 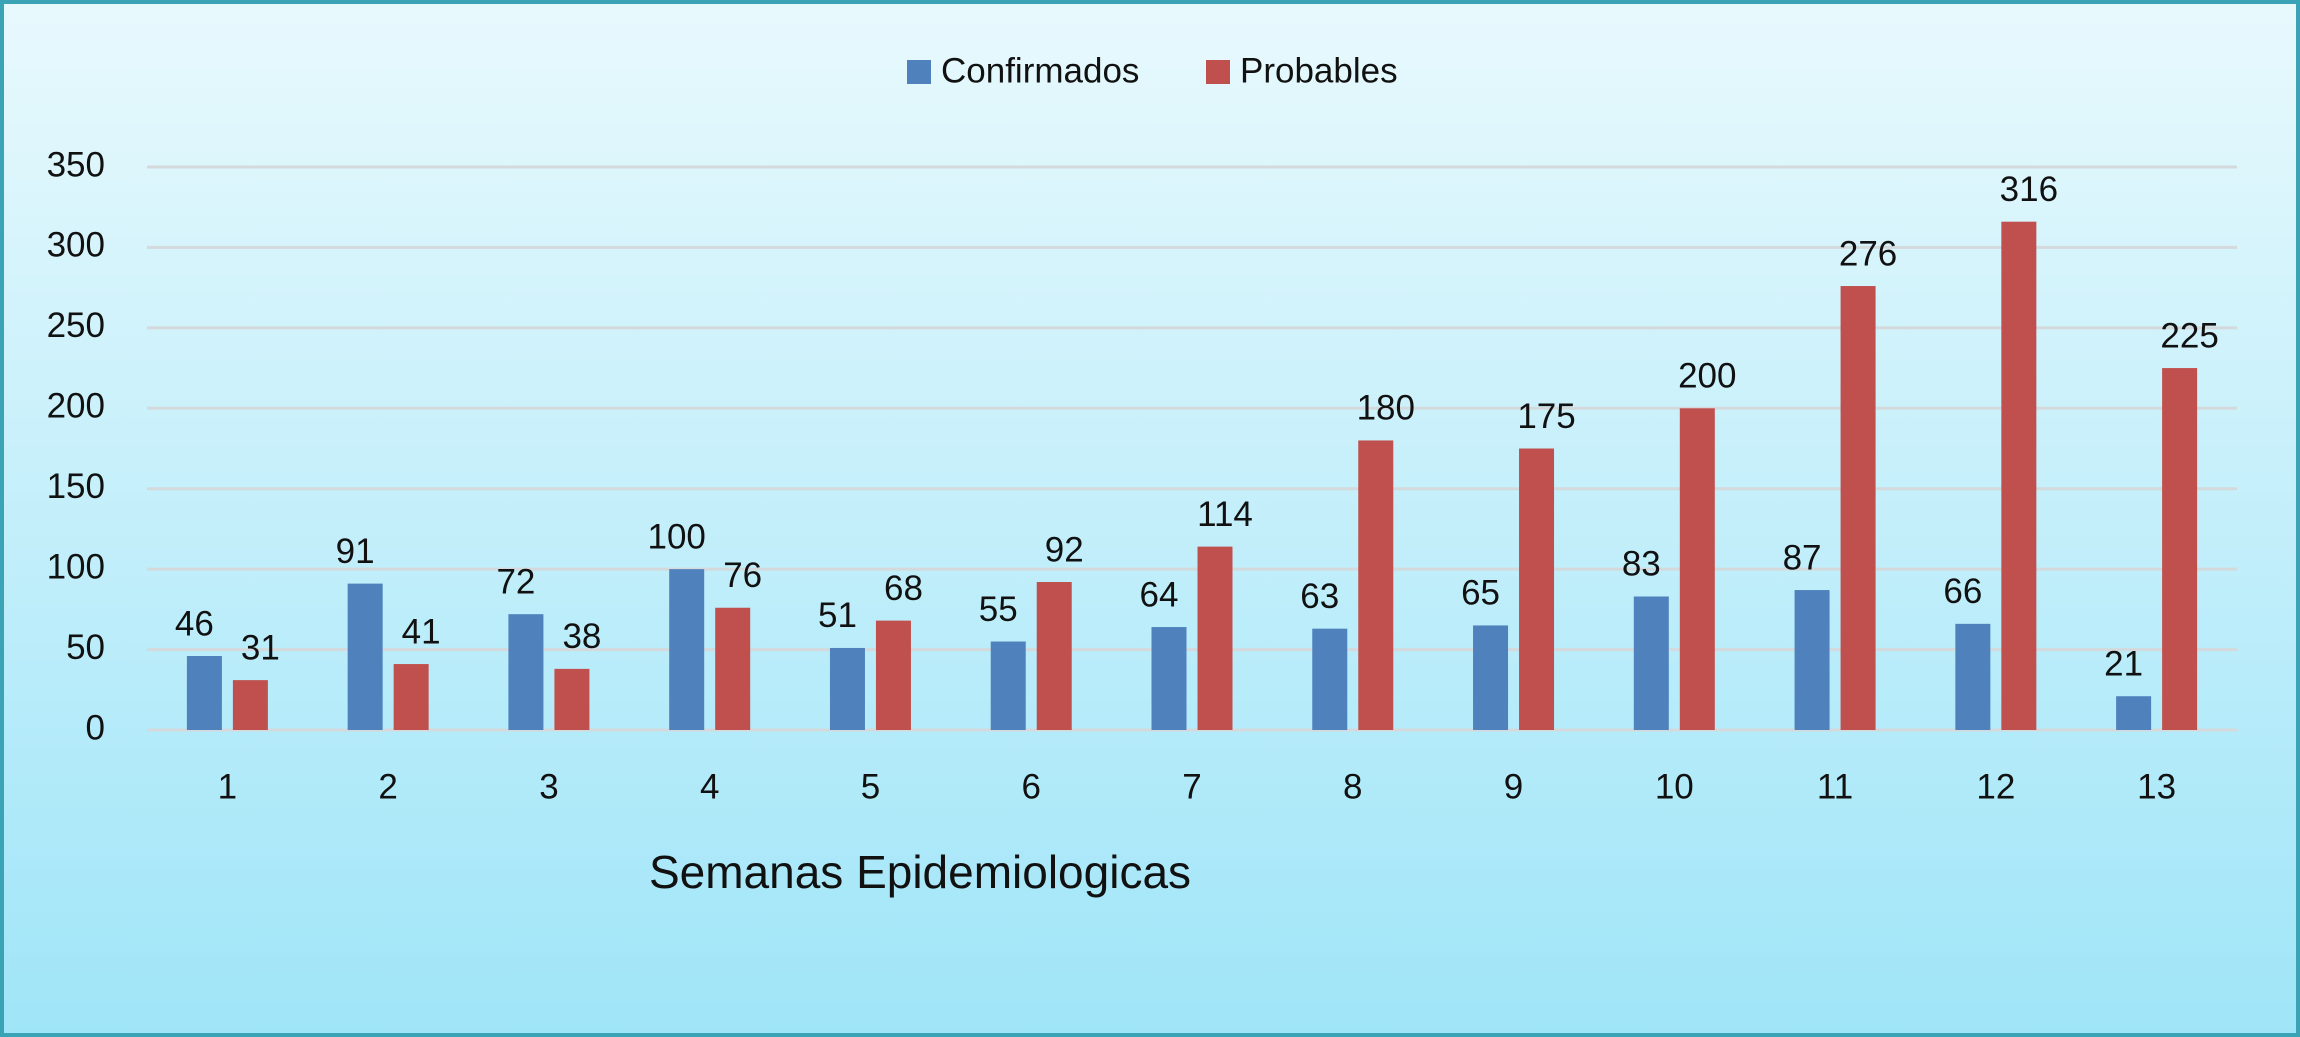 I want to click on data-label: 72, so click(x=515, y=581).